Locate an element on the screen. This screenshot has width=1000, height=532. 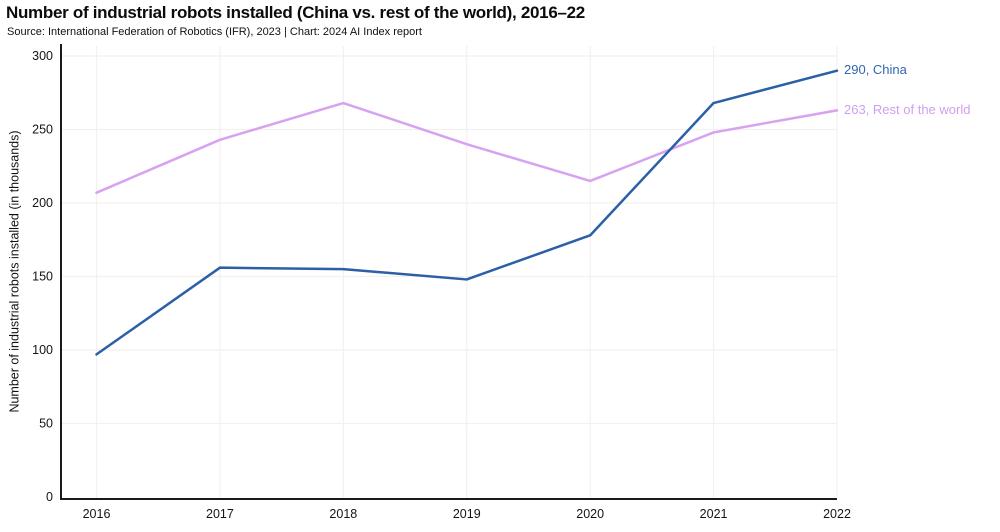
end-label-china: 290, China is located at coordinates (875, 69).